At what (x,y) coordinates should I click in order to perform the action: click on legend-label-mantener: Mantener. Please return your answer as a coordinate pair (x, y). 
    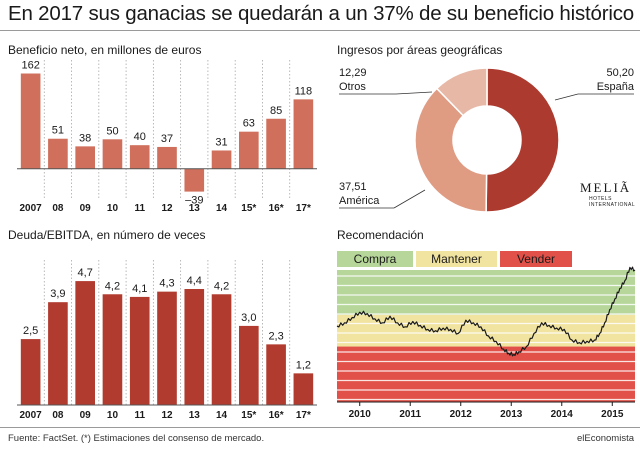
    Looking at the image, I should click on (456, 259).